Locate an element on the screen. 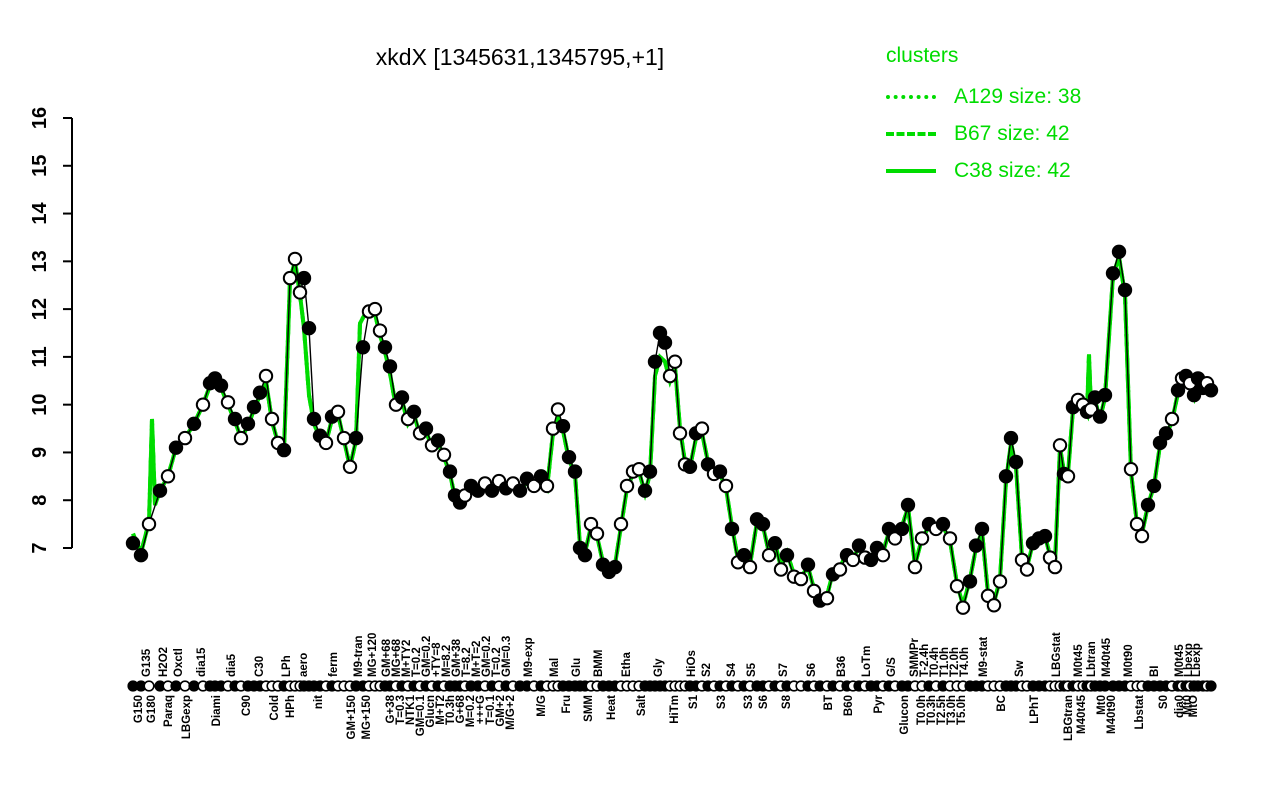  x-condition-label-below: Diami is located at coordinates (217, 710).